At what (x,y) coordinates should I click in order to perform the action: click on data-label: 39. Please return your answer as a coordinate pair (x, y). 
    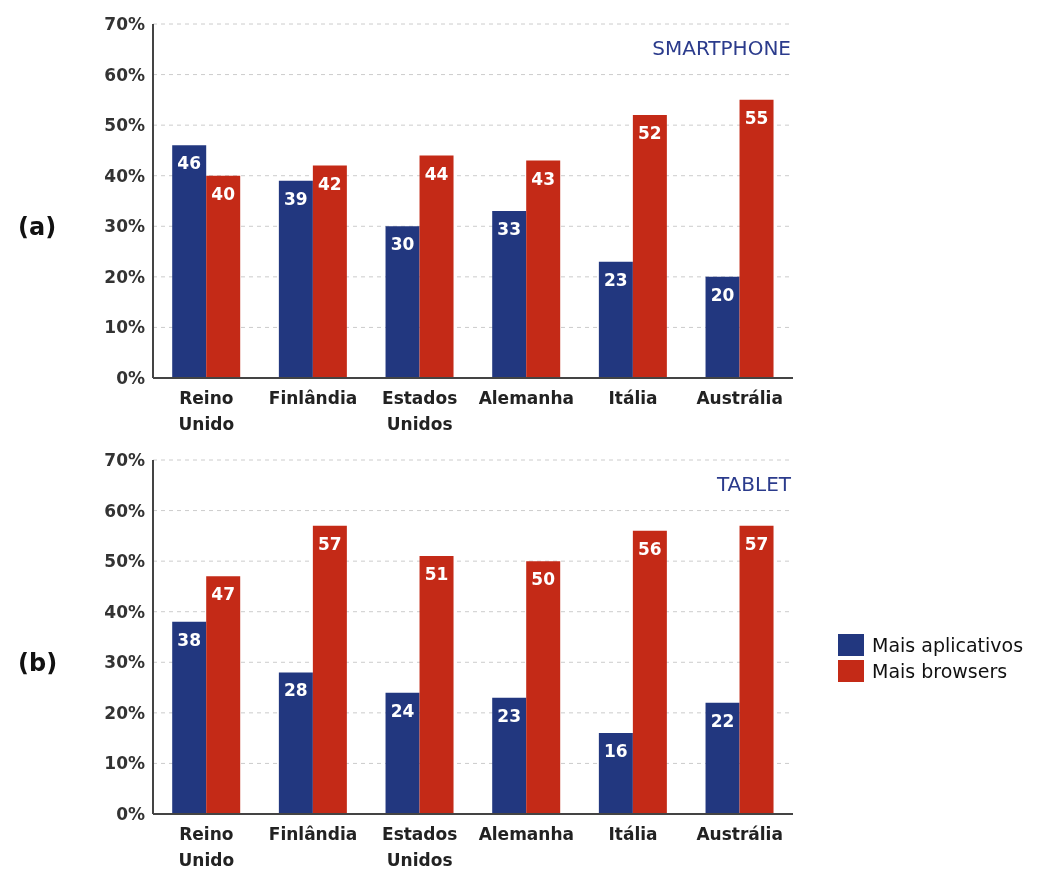
    Looking at the image, I should click on (296, 198).